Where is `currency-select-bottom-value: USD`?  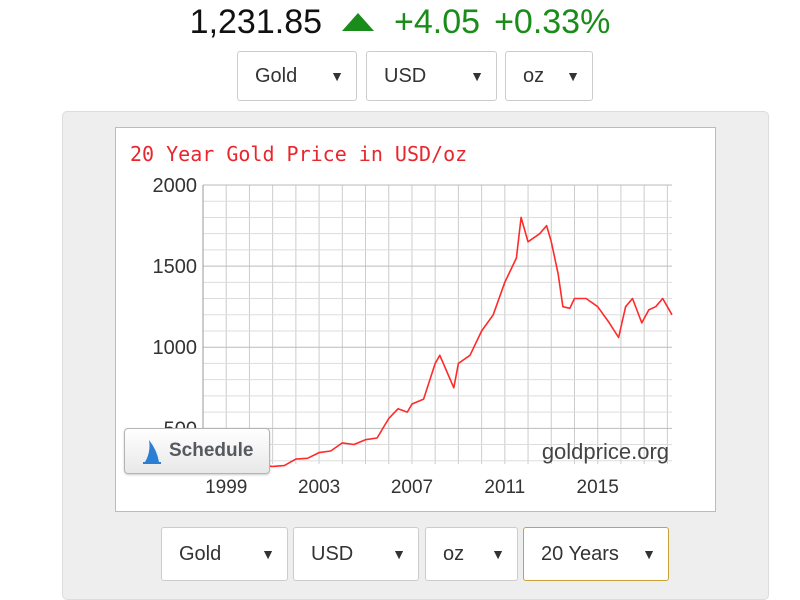 currency-select-bottom-value: USD is located at coordinates (332, 553).